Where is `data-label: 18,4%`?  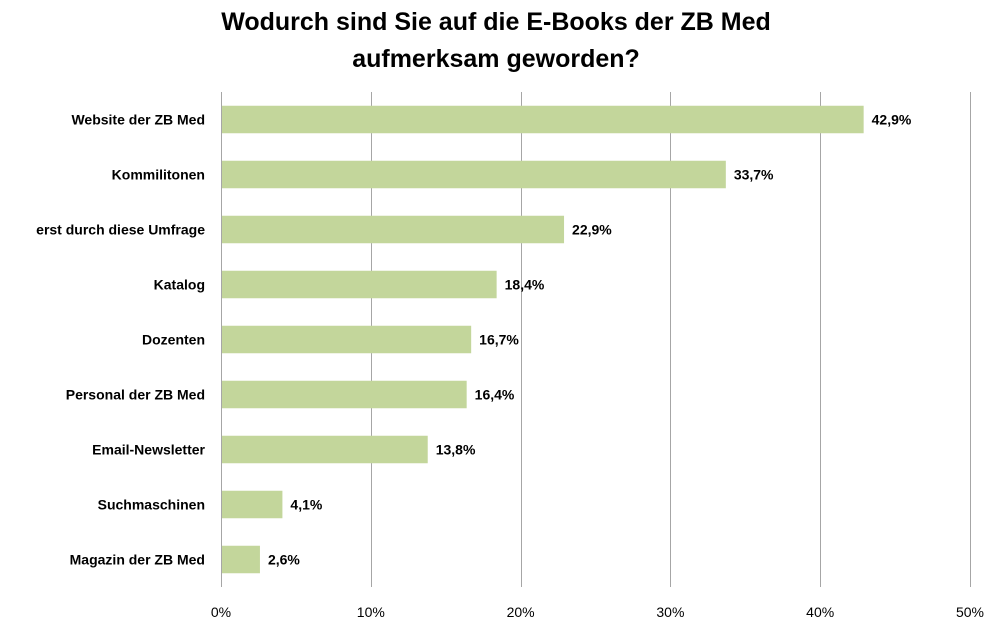
data-label: 18,4% is located at coordinates (525, 285).